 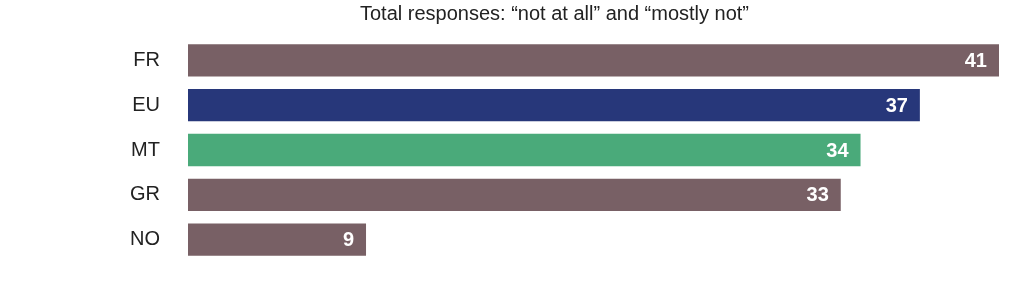 I want to click on y-tick-label: NO, so click(x=145, y=238).